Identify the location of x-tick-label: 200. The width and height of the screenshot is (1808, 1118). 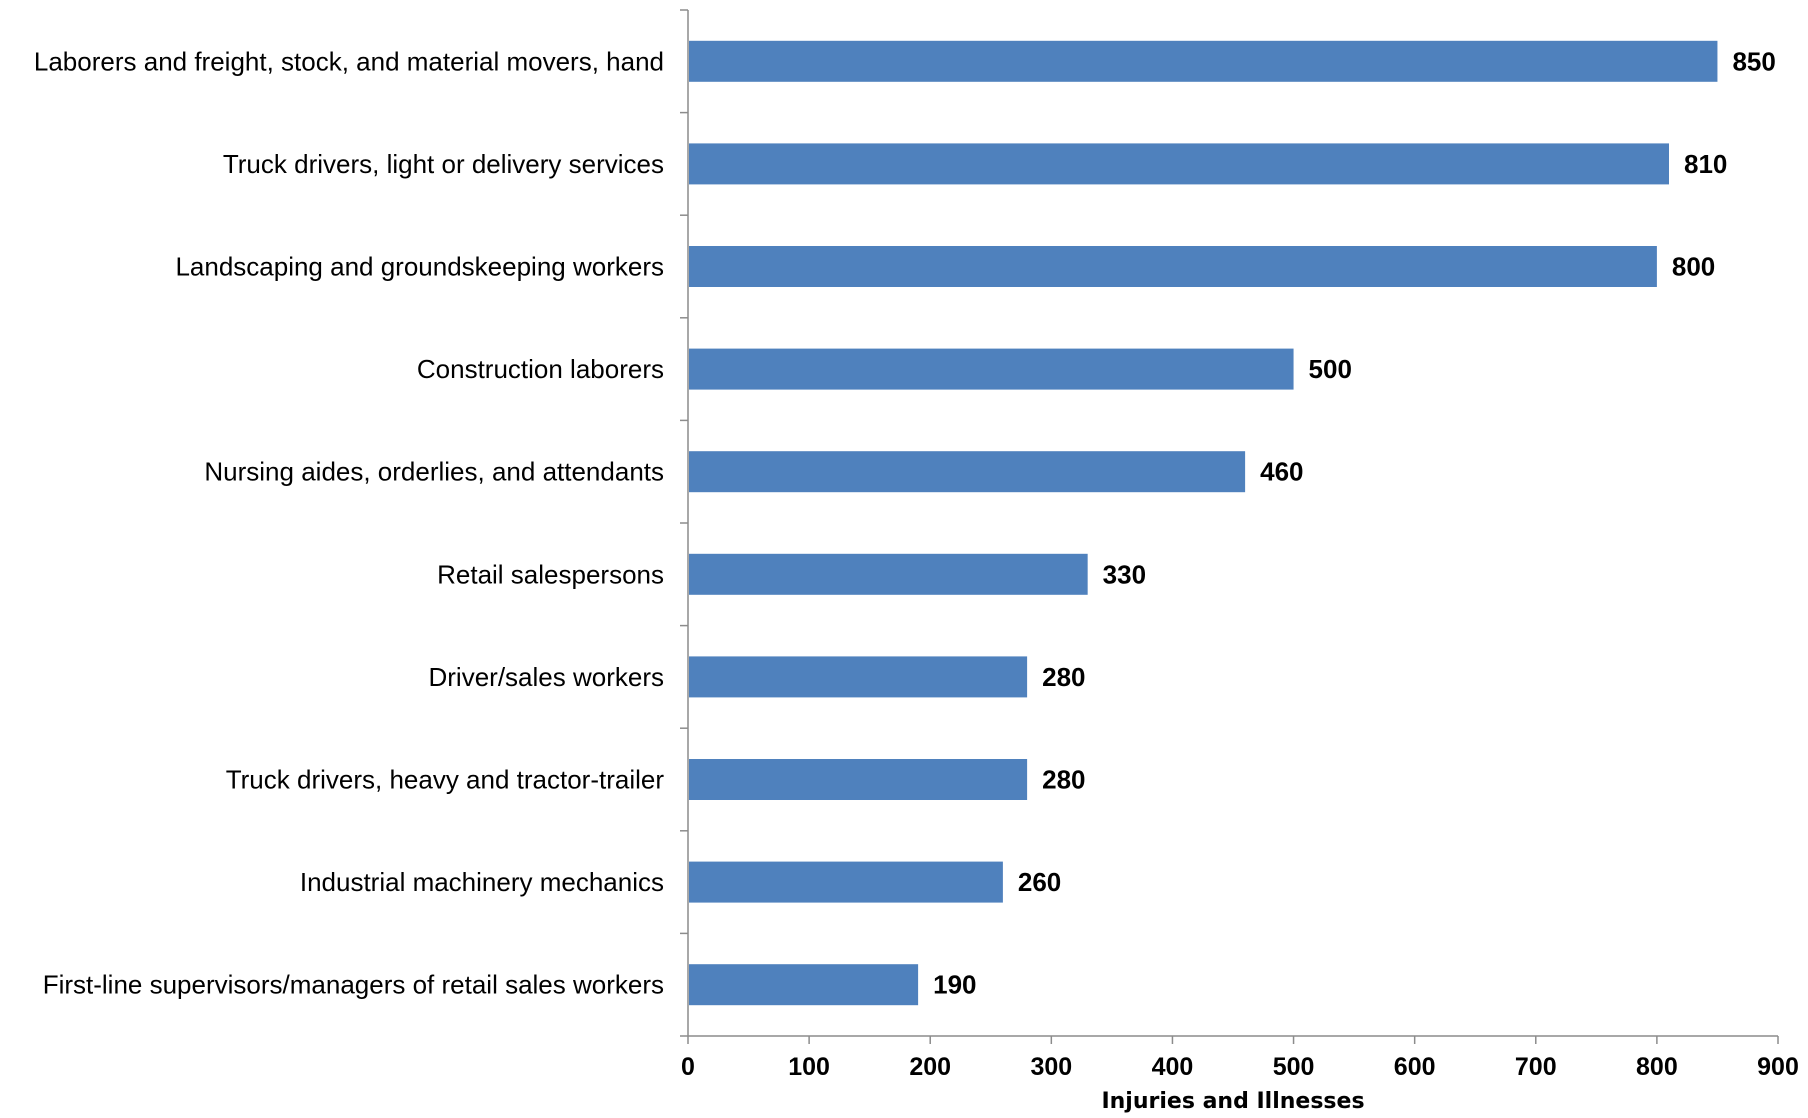
(930, 1067).